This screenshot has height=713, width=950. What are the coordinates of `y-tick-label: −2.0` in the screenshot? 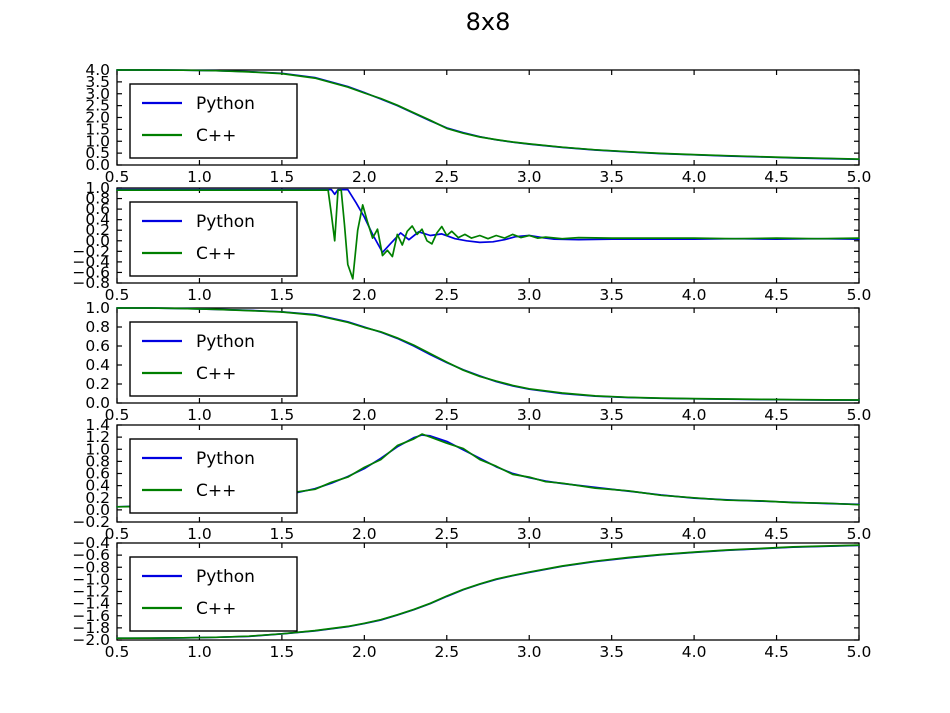 It's located at (91, 640).